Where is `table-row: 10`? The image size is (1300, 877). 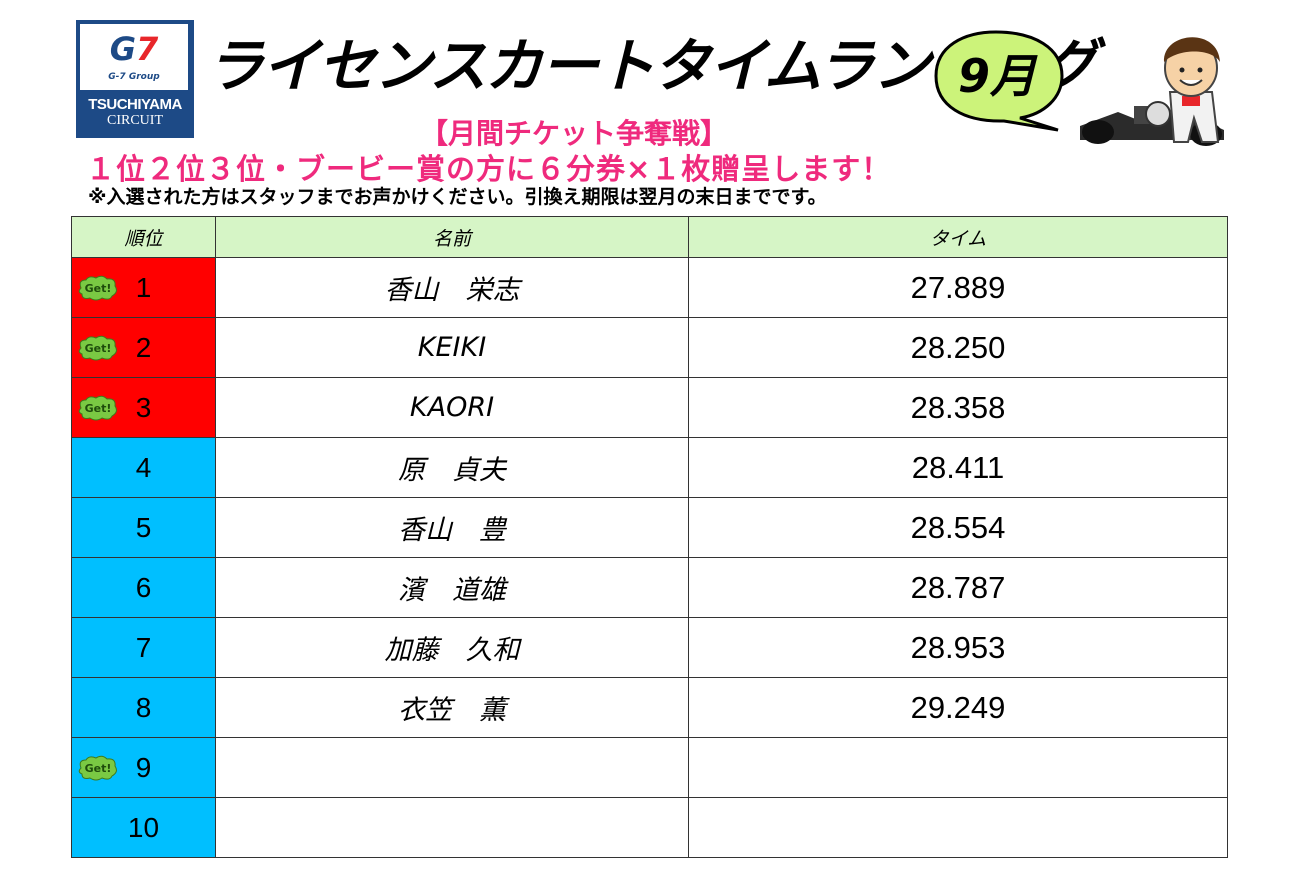 table-row: 10 is located at coordinates (649, 827).